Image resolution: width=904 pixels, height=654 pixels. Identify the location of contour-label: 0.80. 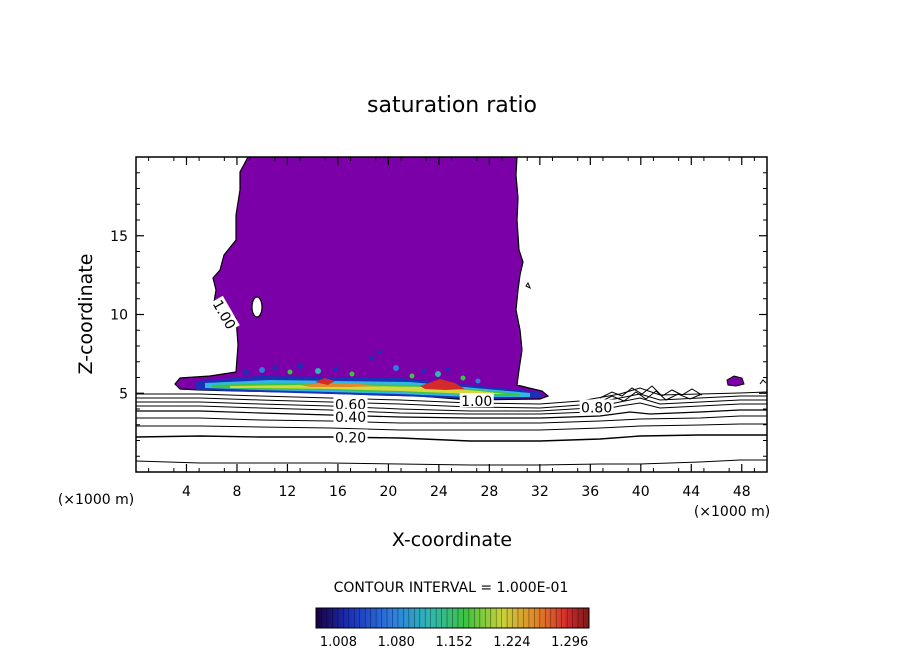
(596, 407).